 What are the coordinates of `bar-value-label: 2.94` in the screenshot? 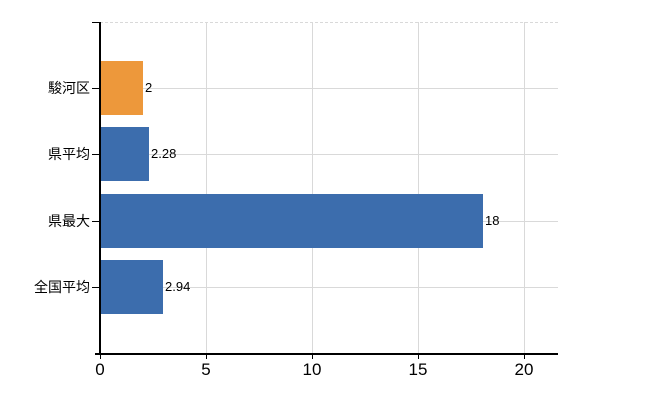 It's located at (178, 286).